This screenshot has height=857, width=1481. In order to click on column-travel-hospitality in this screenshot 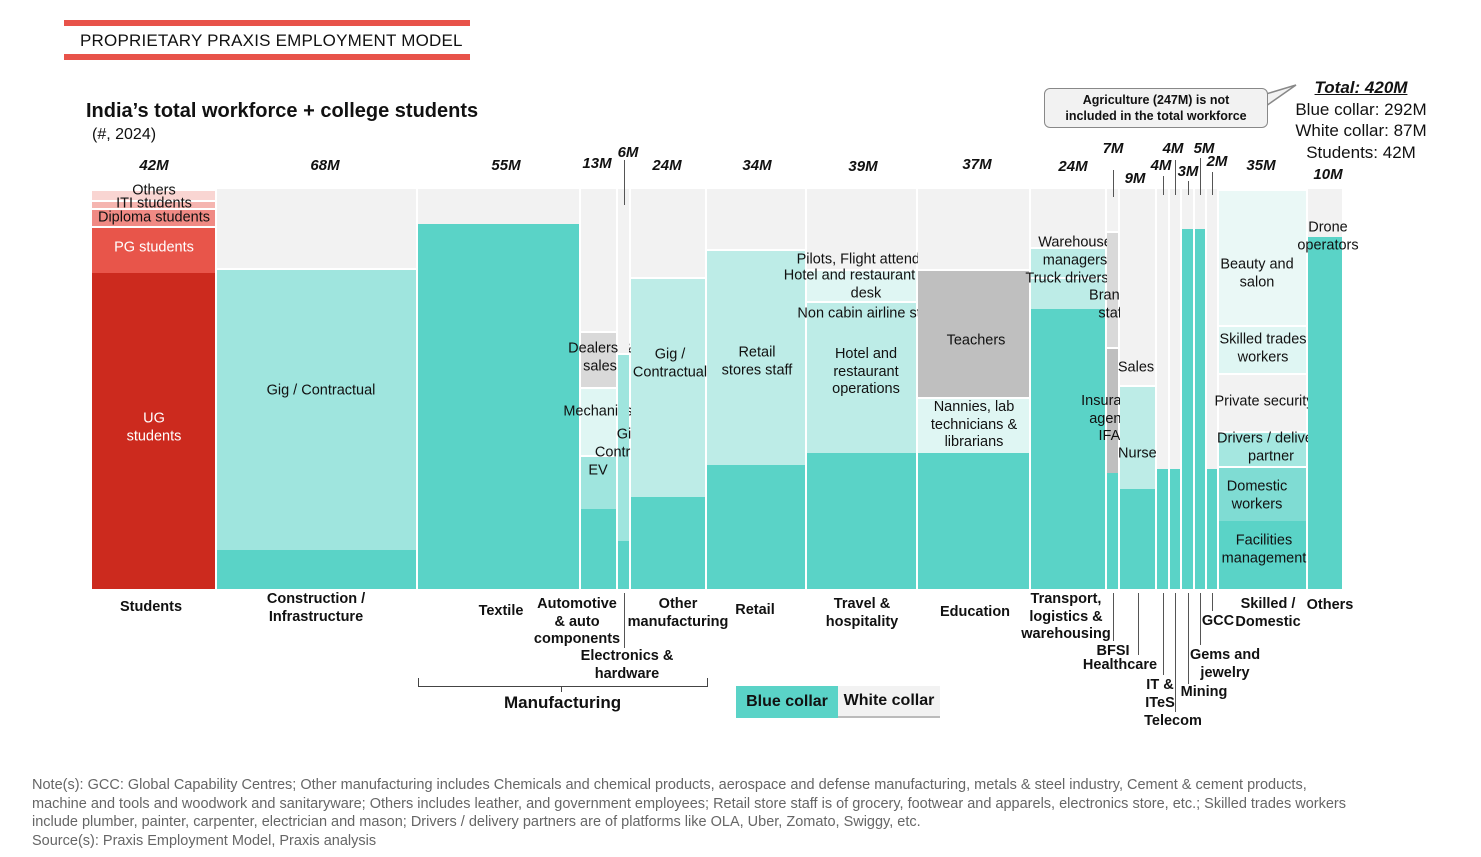, I will do `click(861, 389)`.